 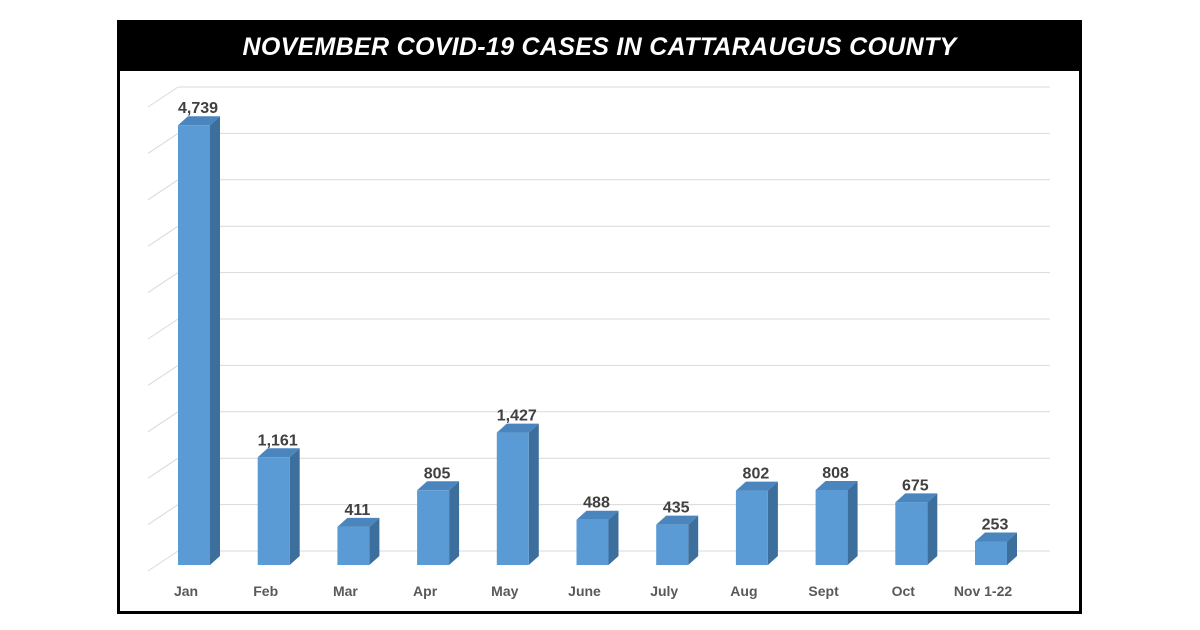 I want to click on data-label: 411, so click(x=357, y=510).